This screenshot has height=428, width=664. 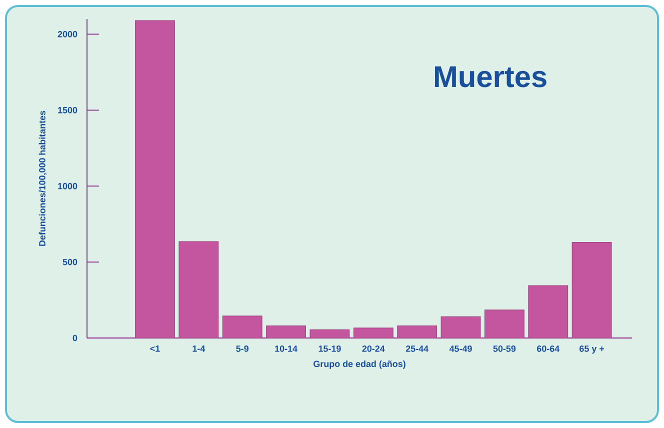 What do you see at coordinates (68, 186) in the screenshot?
I see `y-tick-label: 1000` at bounding box center [68, 186].